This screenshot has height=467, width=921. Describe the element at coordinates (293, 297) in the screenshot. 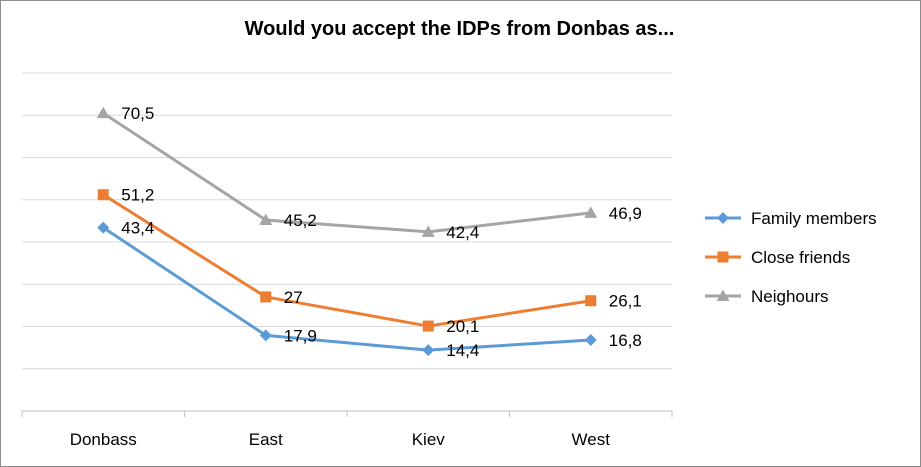

I see `data-label-close-friends: 27` at that location.